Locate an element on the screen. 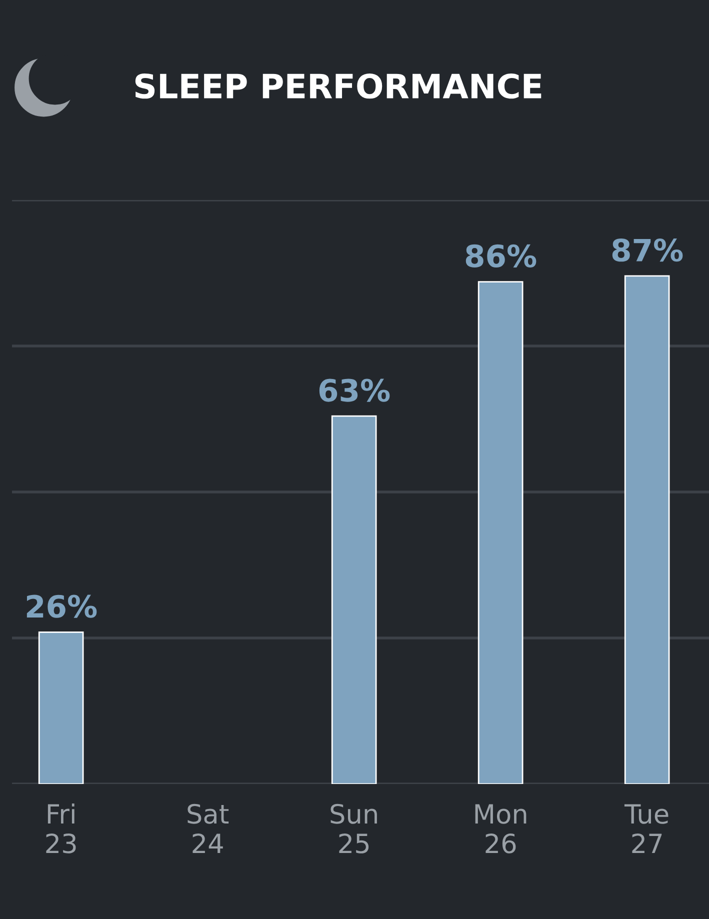  x-tick-label: Sun 25 is located at coordinates (353, 829).